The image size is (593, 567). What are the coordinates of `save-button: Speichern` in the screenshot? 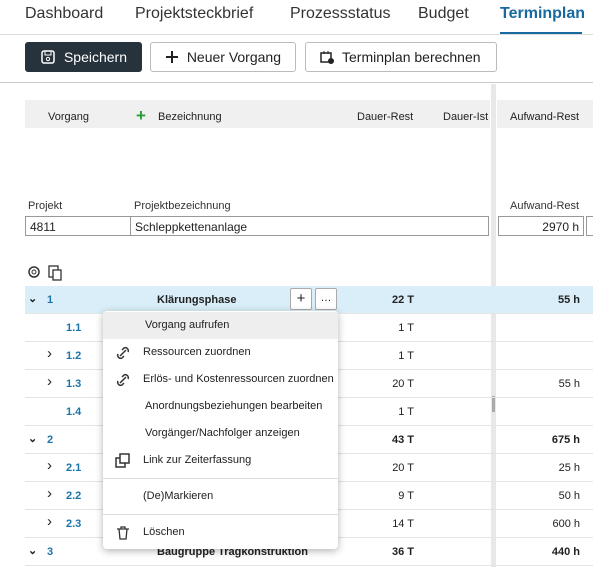 It's located at (83, 57).